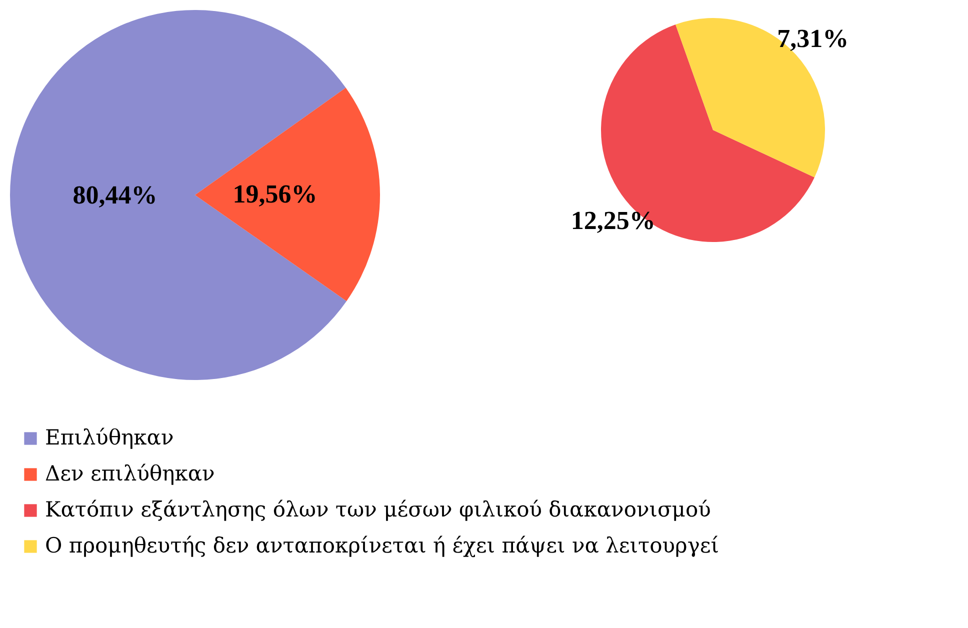  Describe the element at coordinates (275, 194) in the screenshot. I see `data-label: 19,56%` at that location.